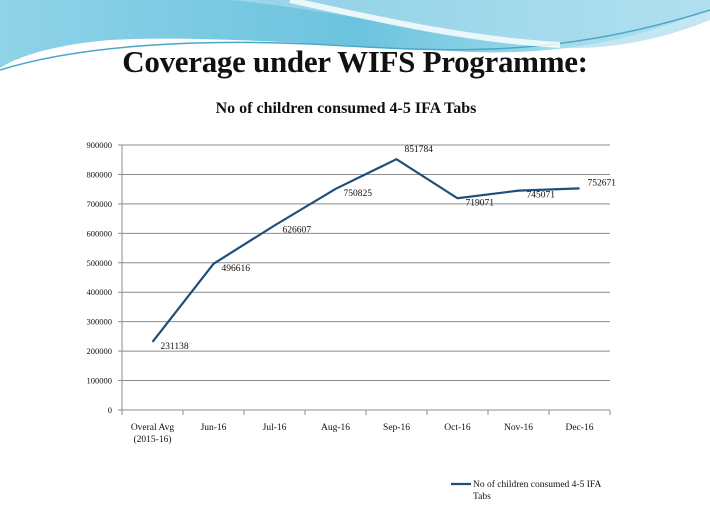 The width and height of the screenshot is (710, 507). I want to click on y-tick-label: 700000, so click(100, 204).